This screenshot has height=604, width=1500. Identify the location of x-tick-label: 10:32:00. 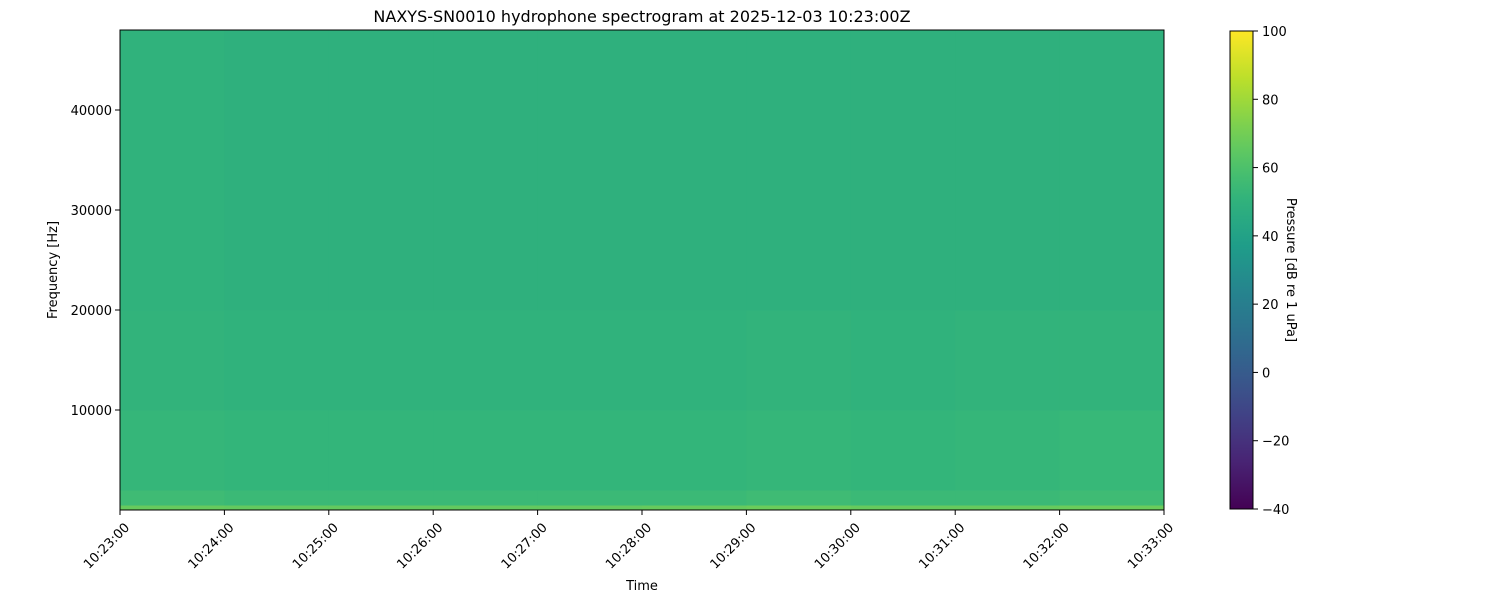
(1047, 546).